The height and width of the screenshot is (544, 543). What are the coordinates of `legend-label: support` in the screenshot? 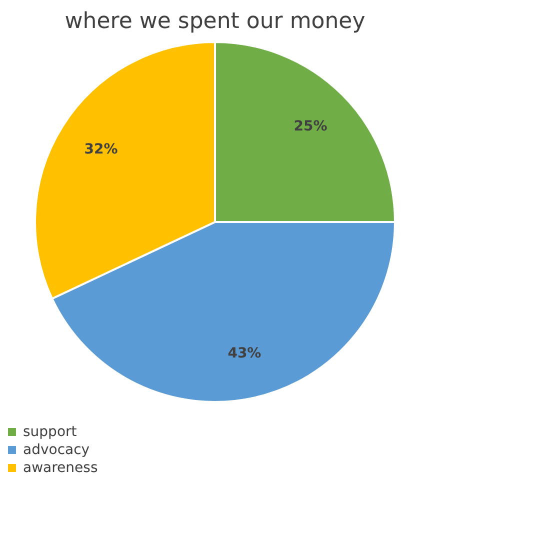 It's located at (50, 432).